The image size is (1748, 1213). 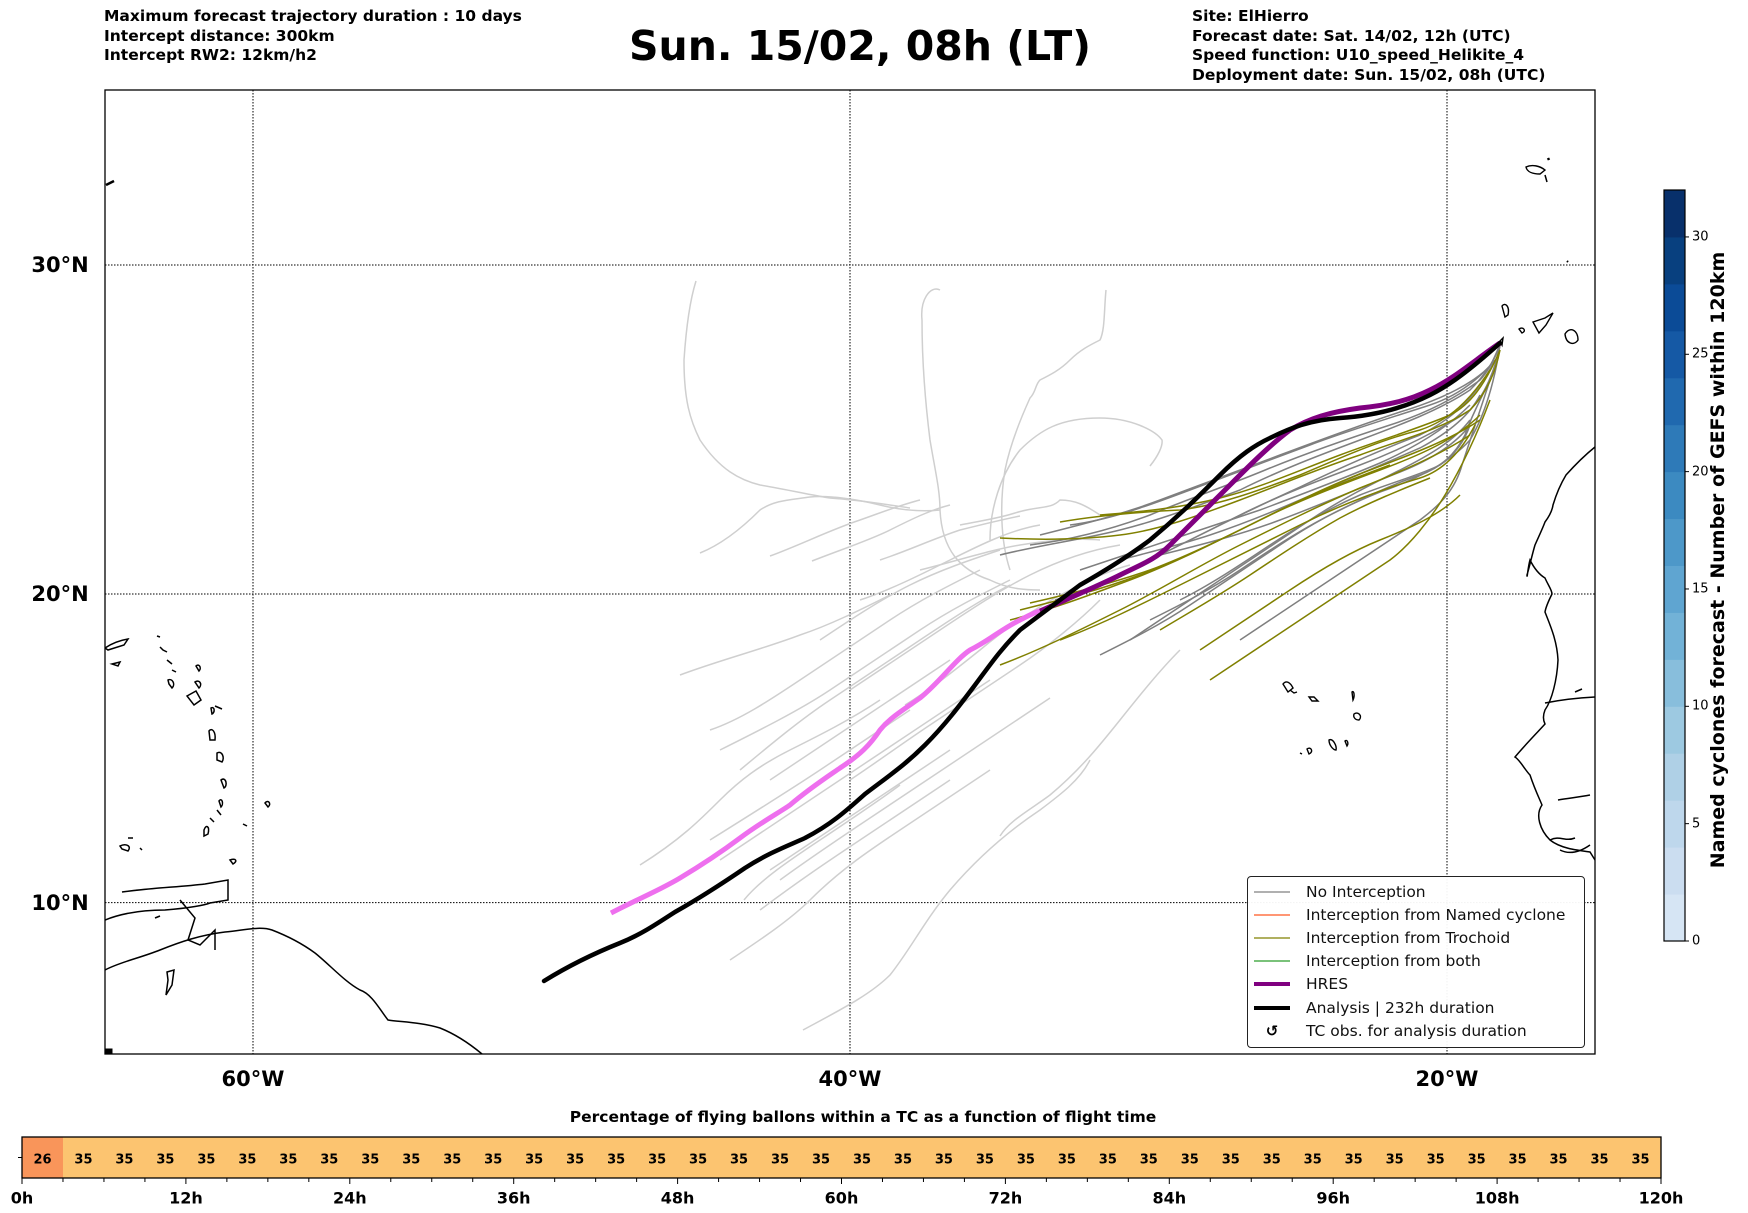 I want to click on intercept-rw2-text: Intercept RW2: 12km/h2, so click(x=210, y=55).